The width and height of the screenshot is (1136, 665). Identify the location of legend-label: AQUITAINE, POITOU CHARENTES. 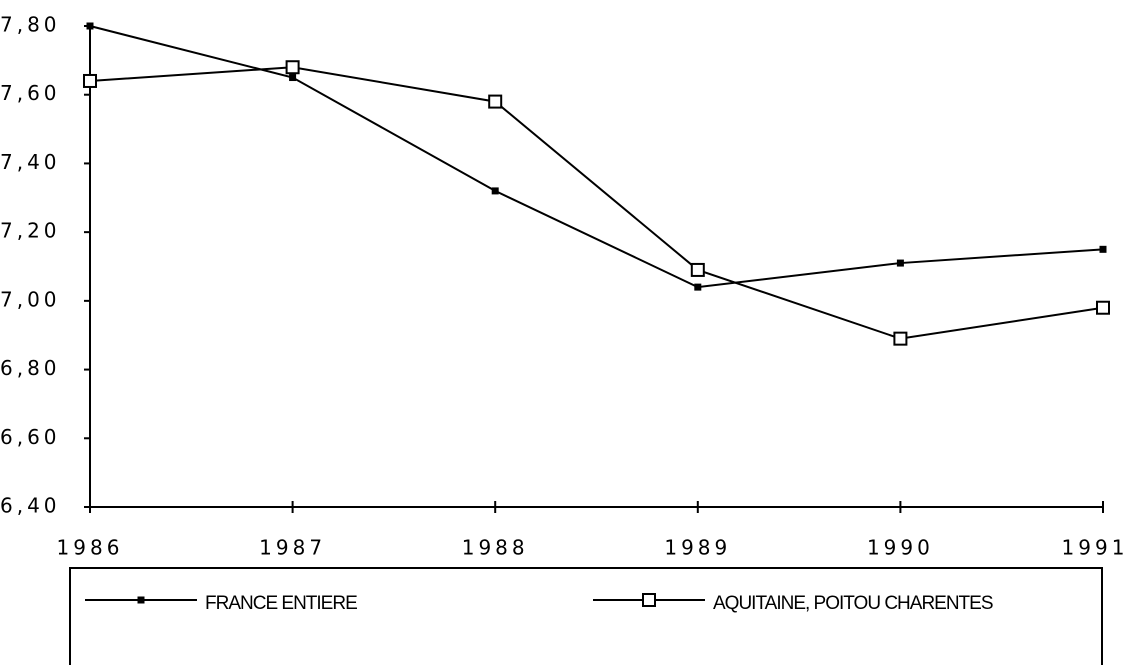
(853, 603).